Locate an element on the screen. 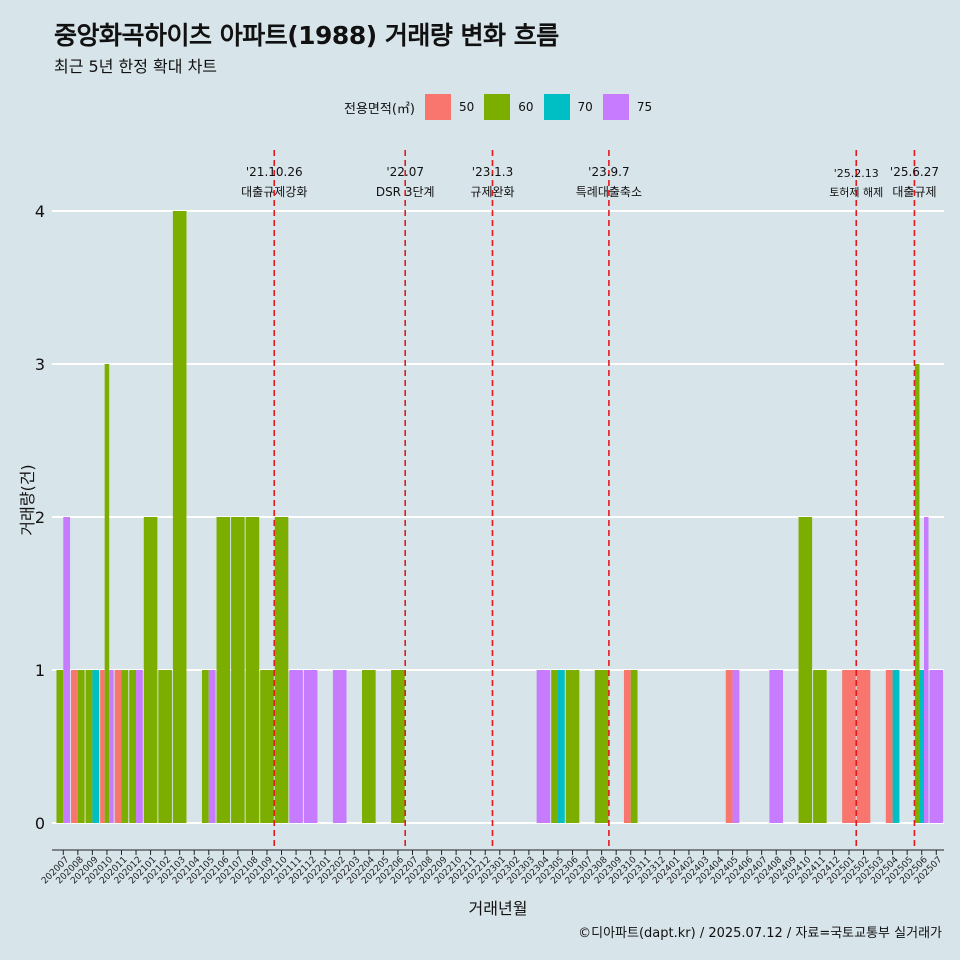 The height and width of the screenshot is (960, 960). event-date-2: '22.07 is located at coordinates (405, 172).